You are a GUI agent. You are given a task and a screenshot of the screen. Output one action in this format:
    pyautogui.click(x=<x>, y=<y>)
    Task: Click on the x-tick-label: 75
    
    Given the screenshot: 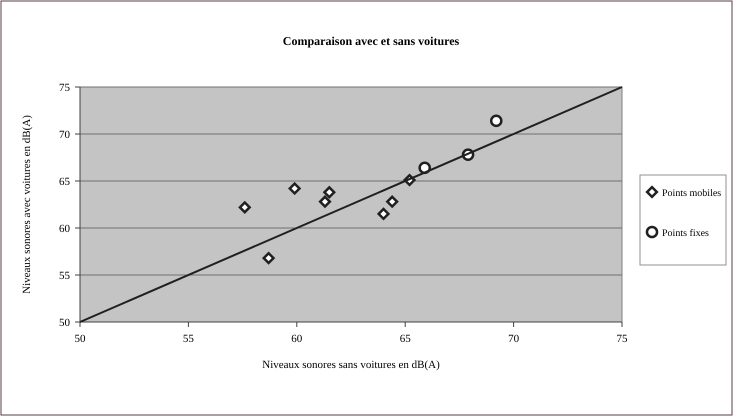 What is the action you would take?
    pyautogui.click(x=622, y=339)
    